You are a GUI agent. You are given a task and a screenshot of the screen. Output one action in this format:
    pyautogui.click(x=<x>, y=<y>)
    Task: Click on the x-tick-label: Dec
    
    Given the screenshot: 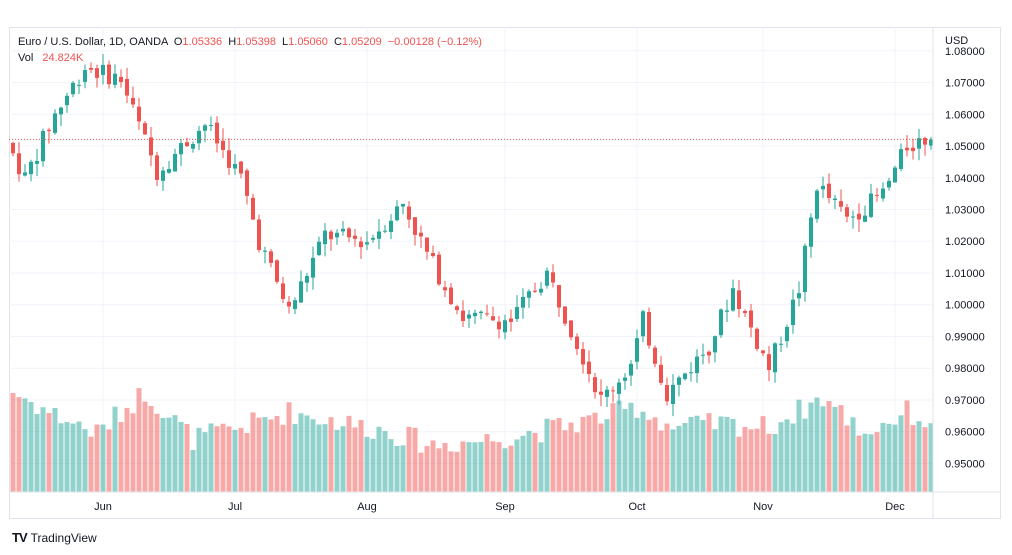 What is the action you would take?
    pyautogui.click(x=895, y=507)
    